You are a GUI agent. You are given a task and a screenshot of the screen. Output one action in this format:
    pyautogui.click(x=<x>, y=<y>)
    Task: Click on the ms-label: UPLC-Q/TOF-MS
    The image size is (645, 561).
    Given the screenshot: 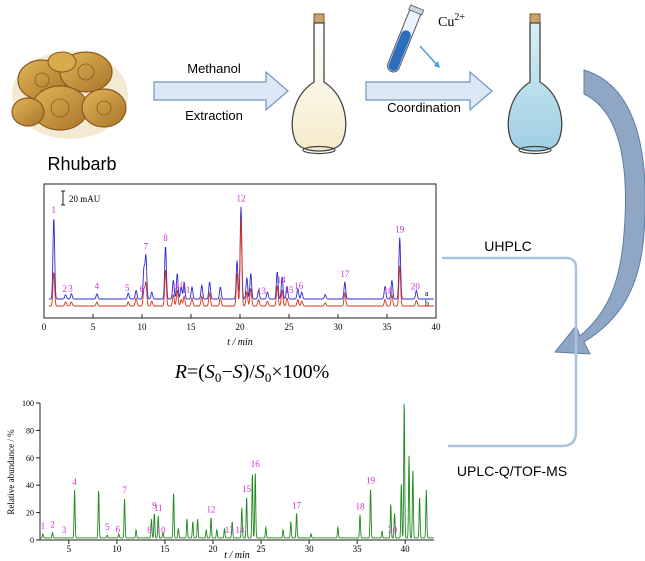 What is the action you would take?
    pyautogui.click(x=512, y=471)
    